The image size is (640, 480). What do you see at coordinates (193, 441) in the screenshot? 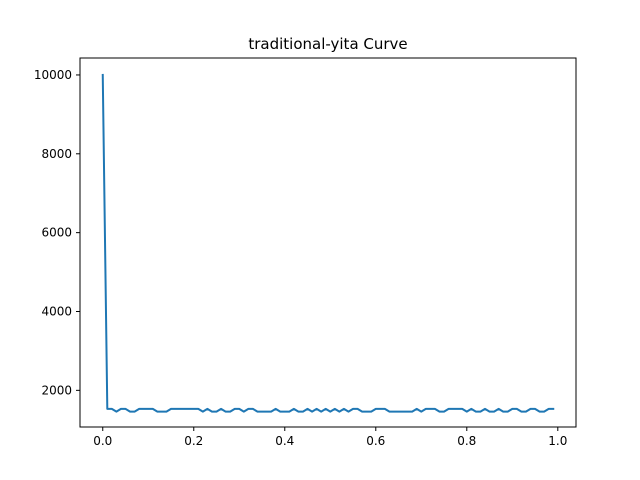
I see `x-tick-label: 0.2` at bounding box center [193, 441].